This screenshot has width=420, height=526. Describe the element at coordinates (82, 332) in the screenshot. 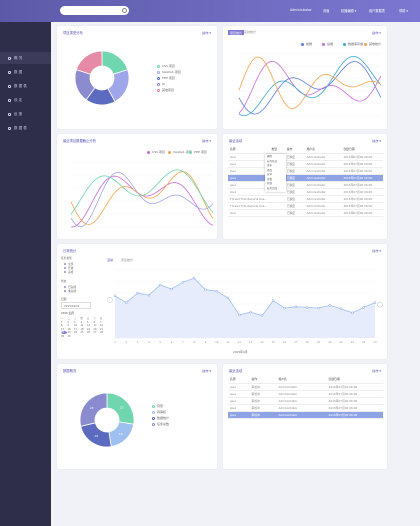

I see `calendar-day: 25` at that location.